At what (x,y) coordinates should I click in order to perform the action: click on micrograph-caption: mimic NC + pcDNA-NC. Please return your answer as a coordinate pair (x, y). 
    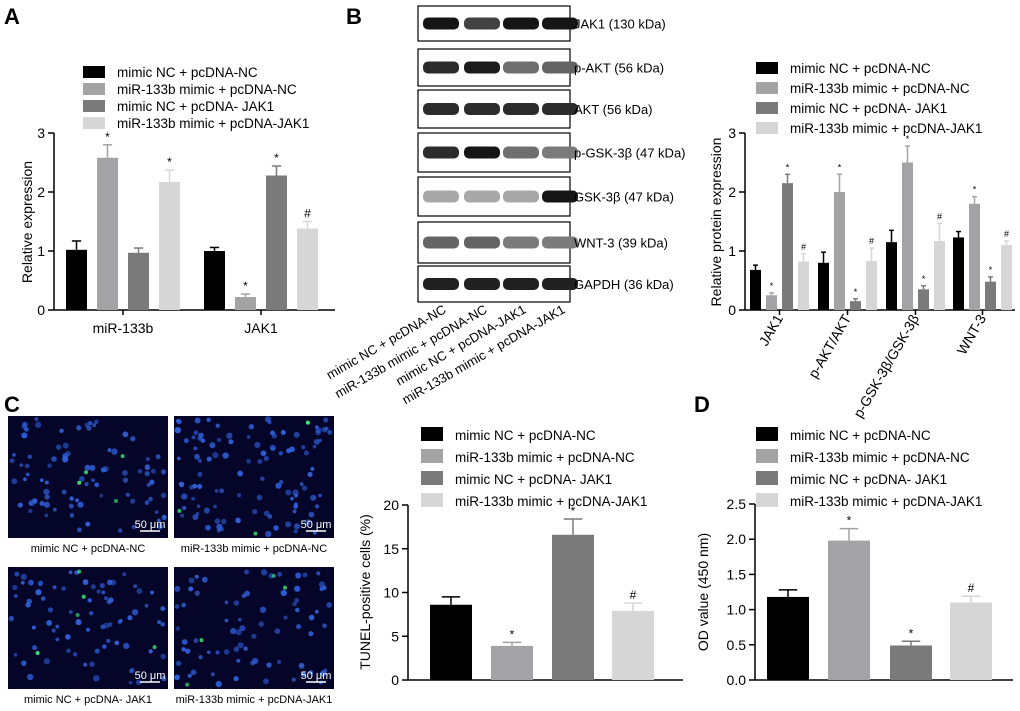
    Looking at the image, I should click on (88, 549).